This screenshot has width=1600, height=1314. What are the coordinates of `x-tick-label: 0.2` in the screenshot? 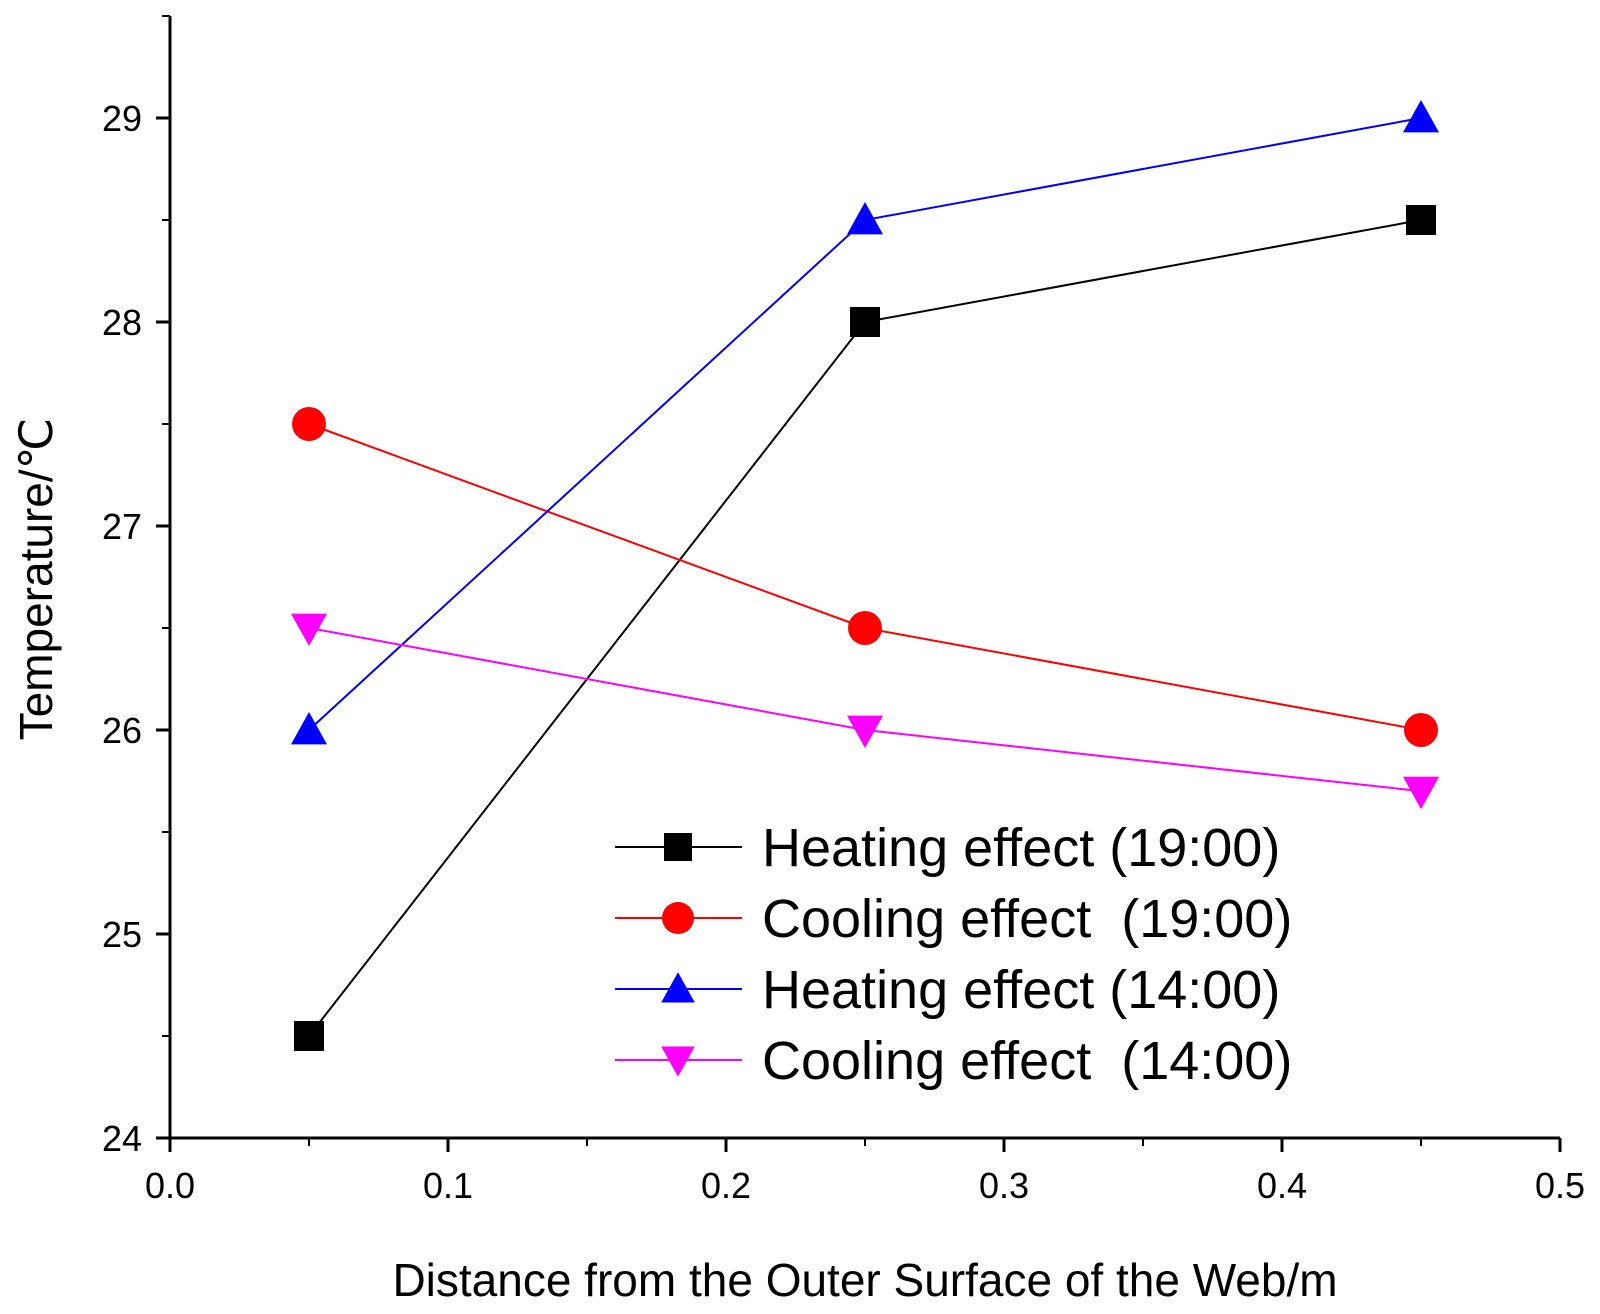 It's located at (726, 1185).